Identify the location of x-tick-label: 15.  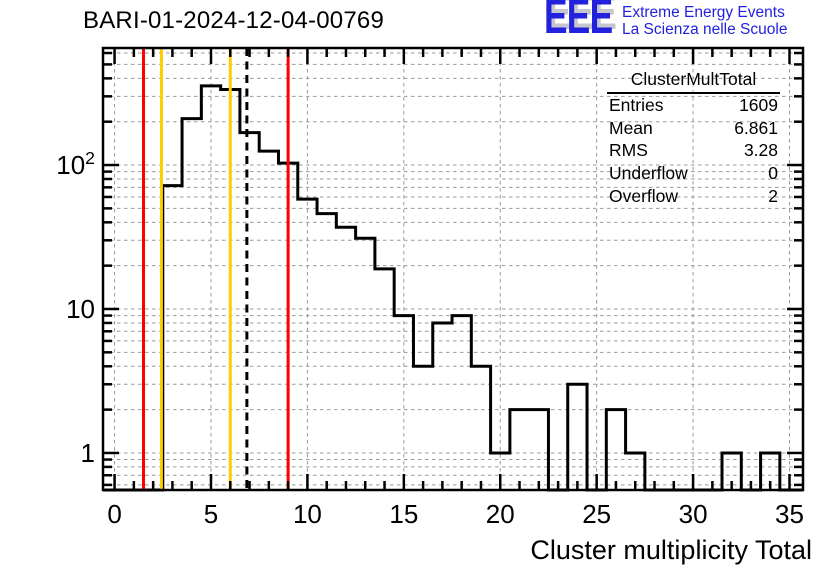
(403, 514).